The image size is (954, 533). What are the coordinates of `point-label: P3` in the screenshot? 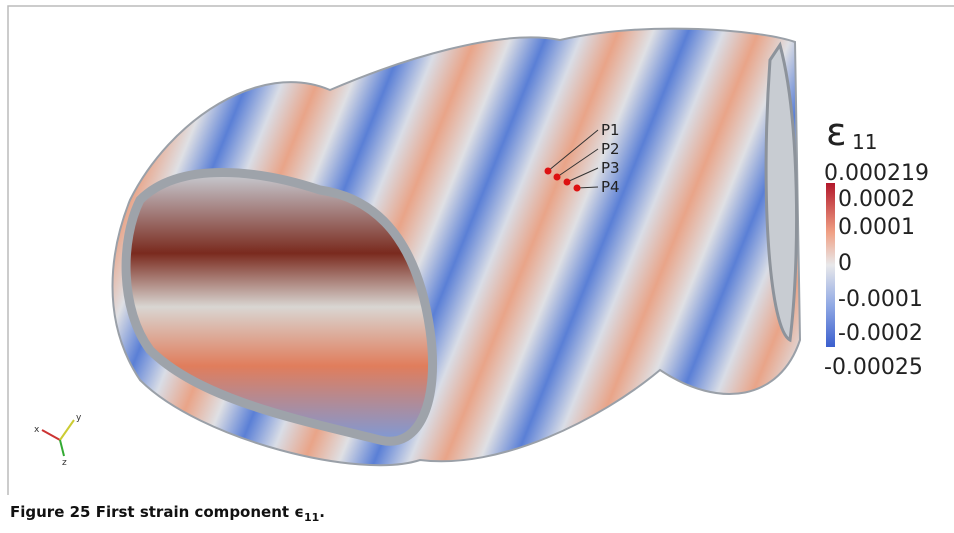 It's located at (610, 168).